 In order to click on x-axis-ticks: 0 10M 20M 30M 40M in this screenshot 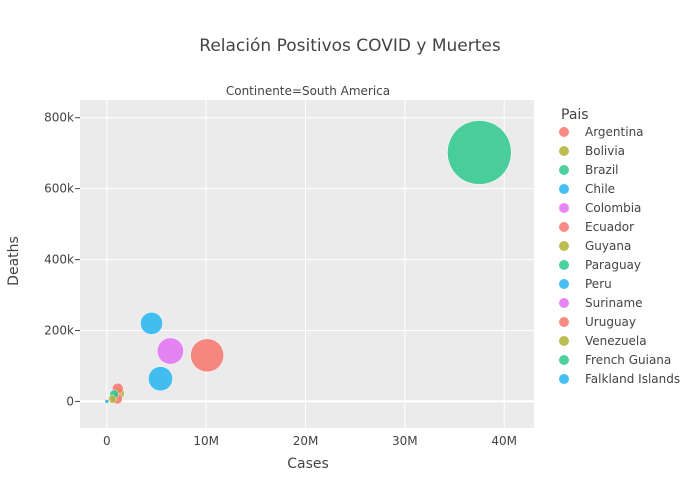, I will do `click(310, 441)`.